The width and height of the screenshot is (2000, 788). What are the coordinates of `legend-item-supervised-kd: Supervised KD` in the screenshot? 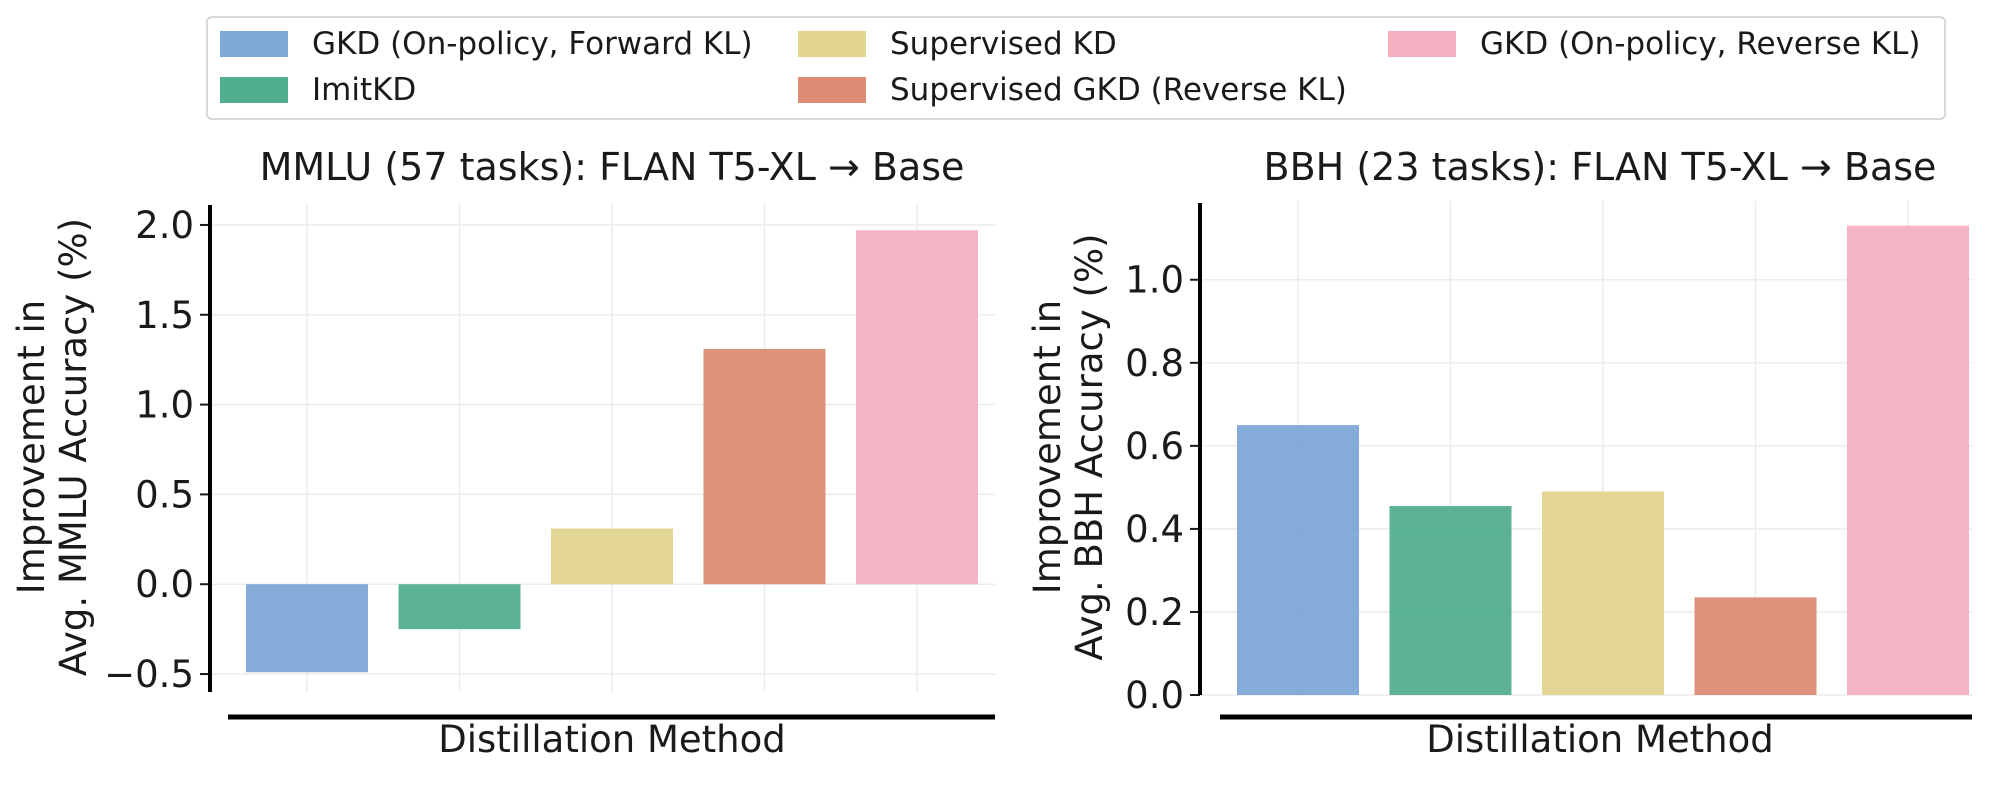 It's located at (957, 44).